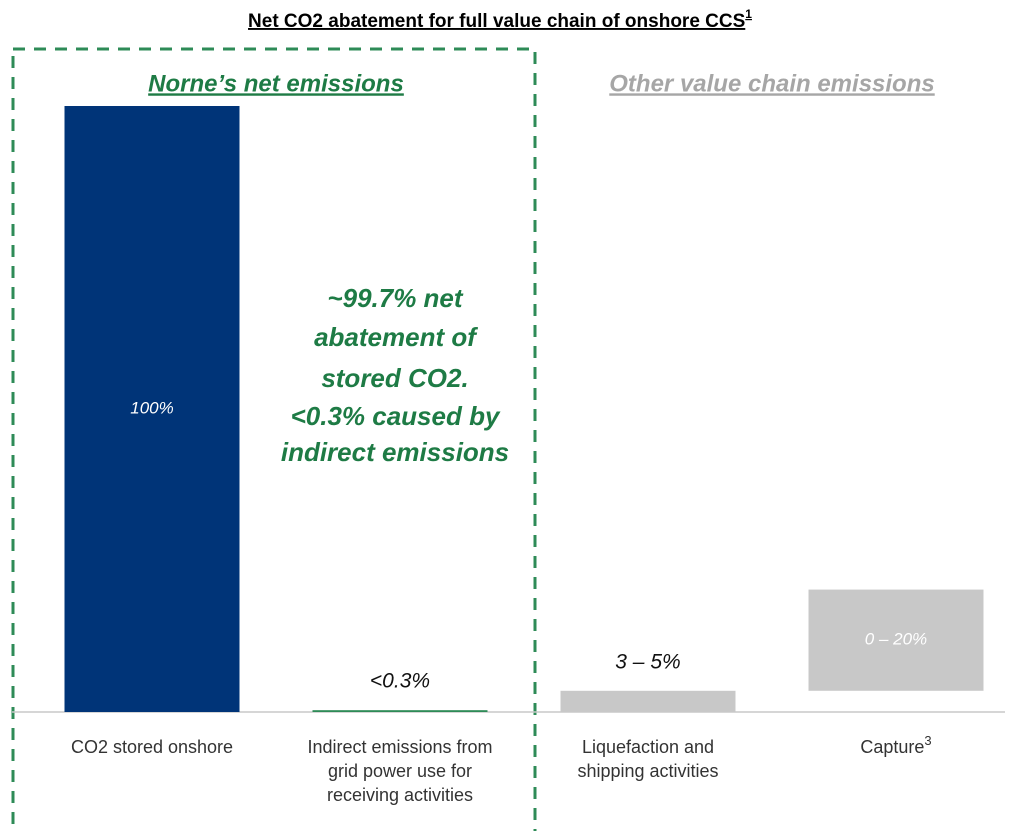  I want to click on x-tick-text: Liquefaction and, so click(648, 747).